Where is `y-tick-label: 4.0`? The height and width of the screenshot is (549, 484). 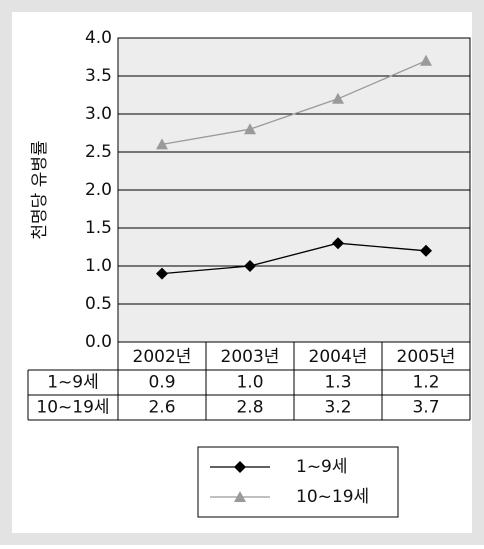 y-tick-label: 4.0 is located at coordinates (98, 38).